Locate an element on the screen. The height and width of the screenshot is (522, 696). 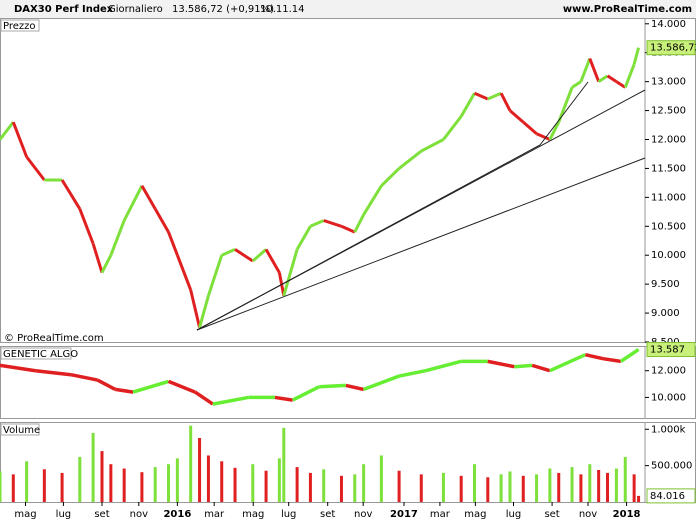
last-value: 13.587 is located at coordinates (667, 350).